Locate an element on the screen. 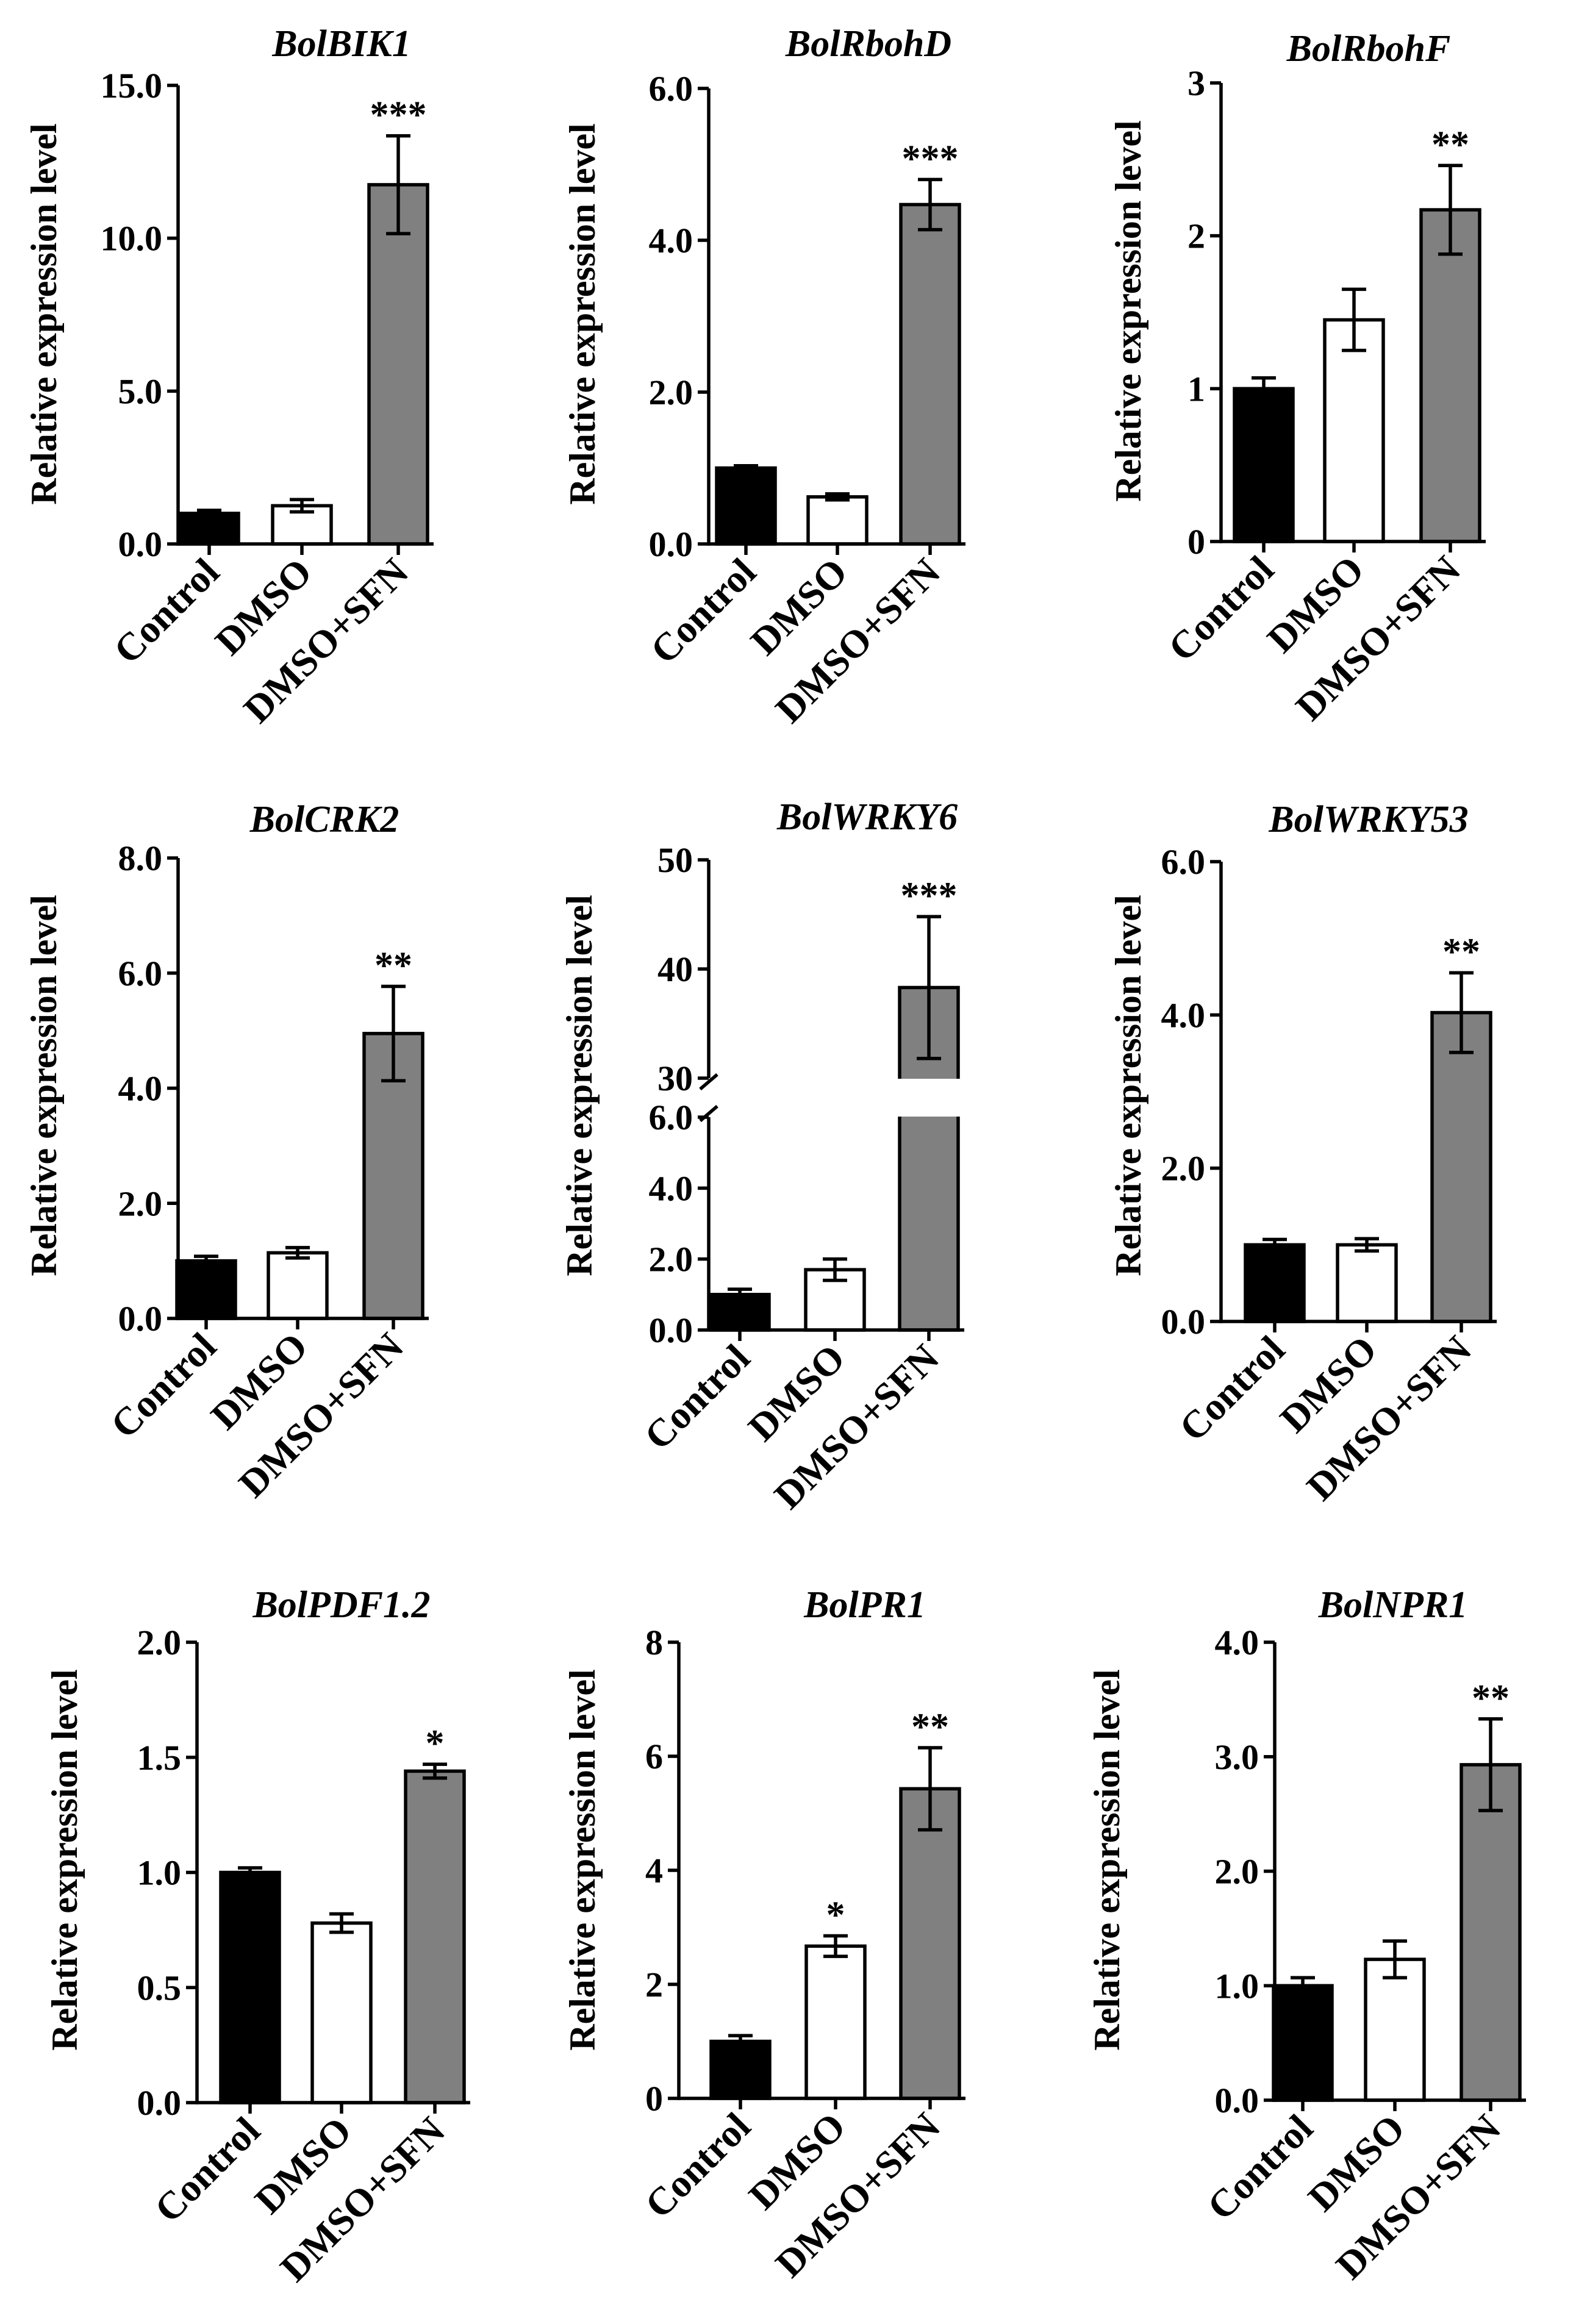 The image size is (1576, 2324). axis-break-mark is located at coordinates (708, 1082).